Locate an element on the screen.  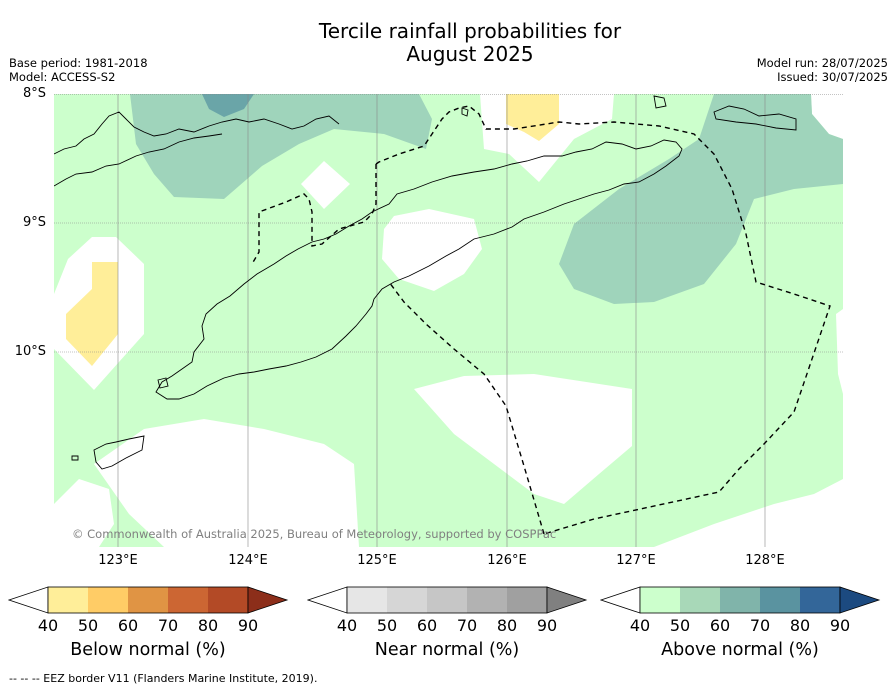
coastline-flores-north is located at coordinates (197, 133).